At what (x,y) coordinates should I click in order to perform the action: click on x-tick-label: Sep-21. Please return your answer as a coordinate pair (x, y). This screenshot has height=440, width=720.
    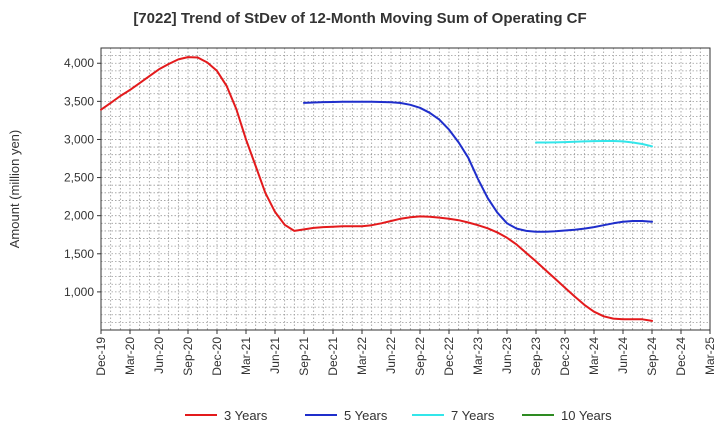
    Looking at the image, I should click on (304, 356).